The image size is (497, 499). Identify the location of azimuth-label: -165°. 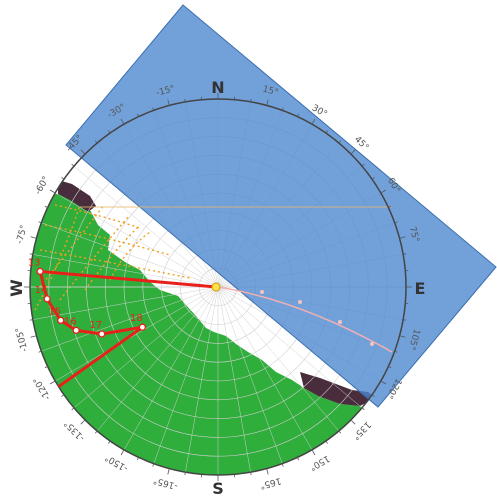
(165, 483).